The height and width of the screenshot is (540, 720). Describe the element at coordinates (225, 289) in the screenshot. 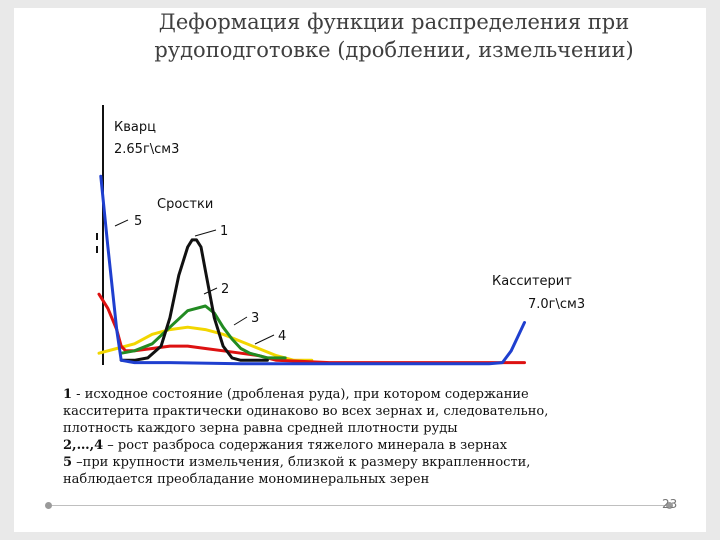

I see `curve-label-2: 2` at that location.